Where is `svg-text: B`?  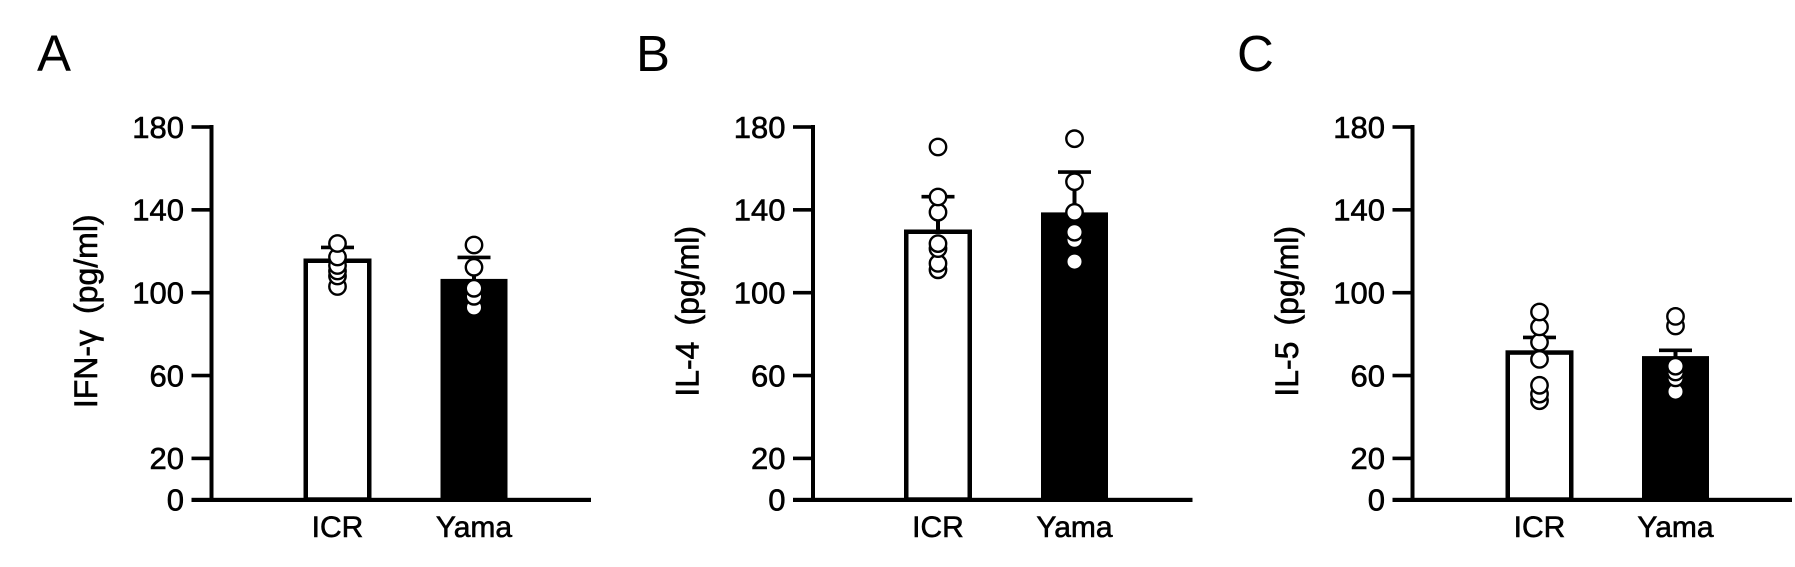 svg-text: B is located at coordinates (653, 53).